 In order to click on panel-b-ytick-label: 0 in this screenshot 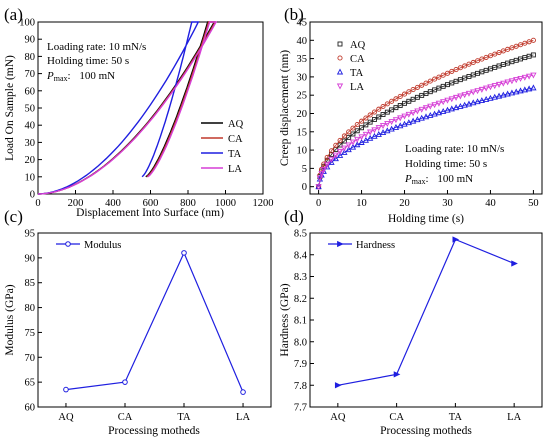, I will do `click(304, 187)`.